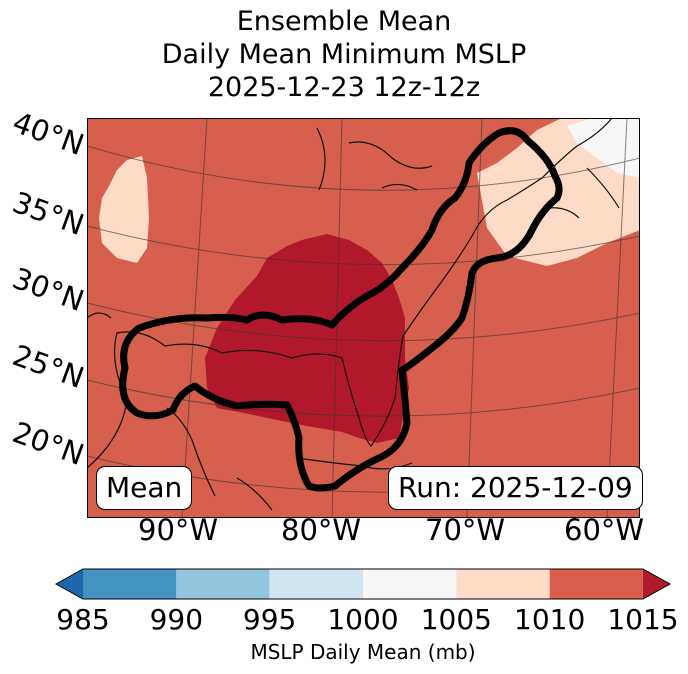 The image size is (688, 674). What do you see at coordinates (456, 619) in the screenshot?
I see `colorbar-tick-1005: 1005` at bounding box center [456, 619].